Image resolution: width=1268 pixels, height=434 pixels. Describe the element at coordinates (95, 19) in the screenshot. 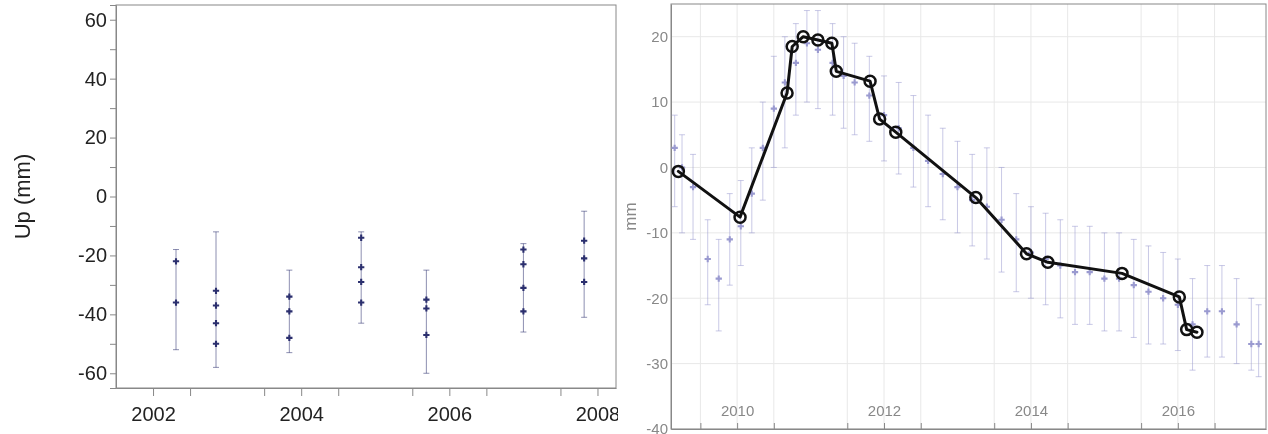

I see `y-tick-label: 60` at that location.